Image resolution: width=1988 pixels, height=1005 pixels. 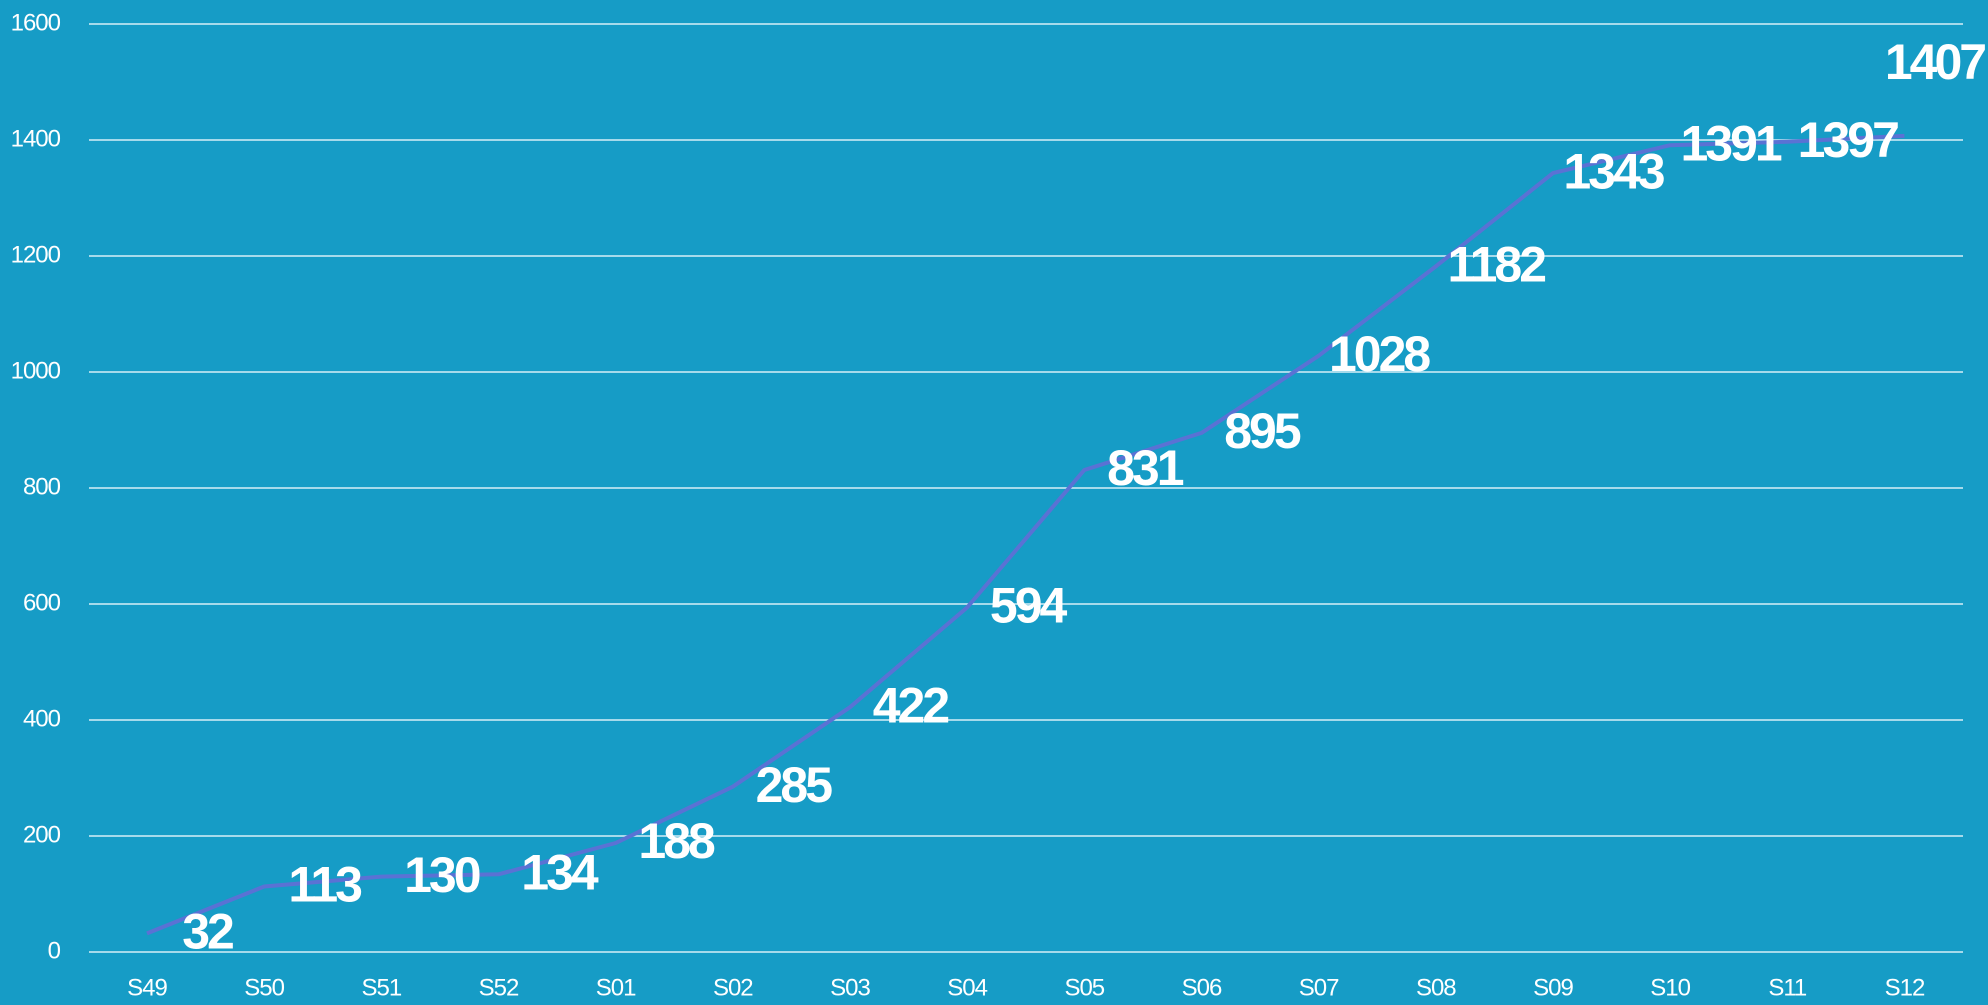 I want to click on data-label: 285, so click(x=794, y=785).